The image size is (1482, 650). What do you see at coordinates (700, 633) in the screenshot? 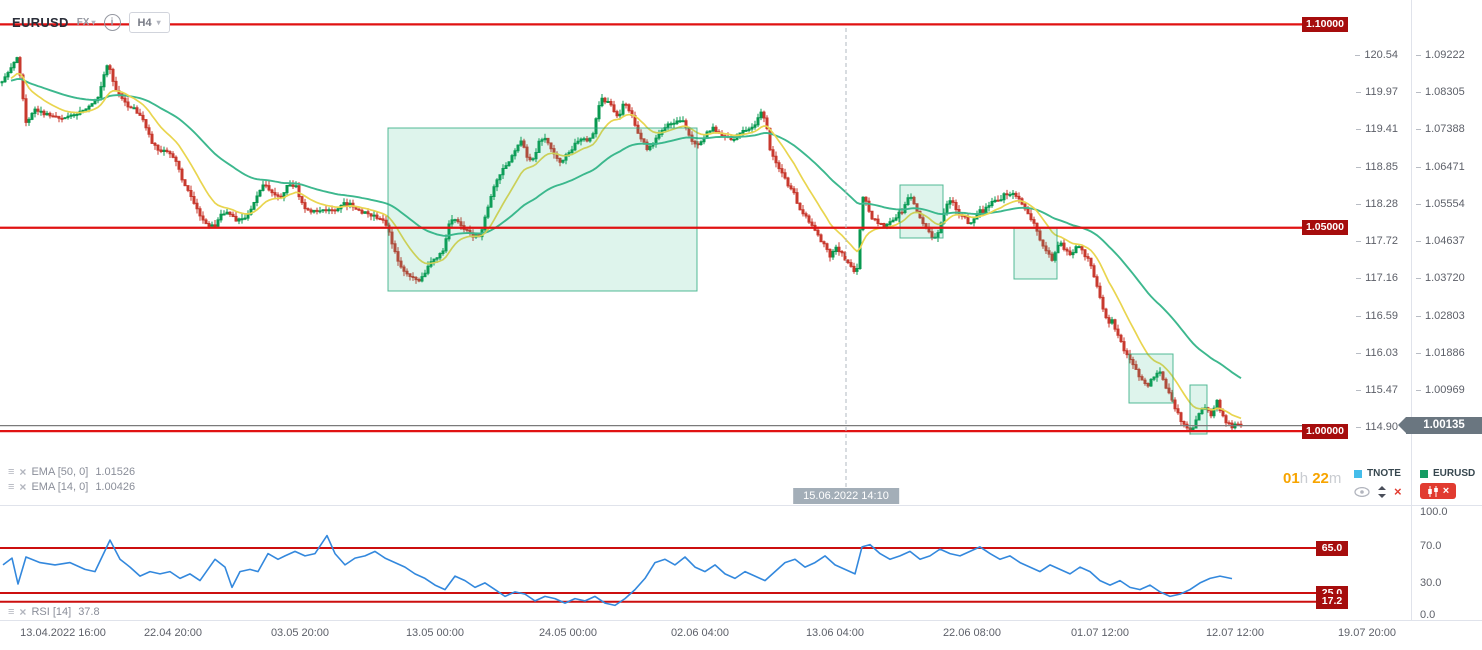
I see `time-axis-label: 02.06 04:00` at bounding box center [700, 633].